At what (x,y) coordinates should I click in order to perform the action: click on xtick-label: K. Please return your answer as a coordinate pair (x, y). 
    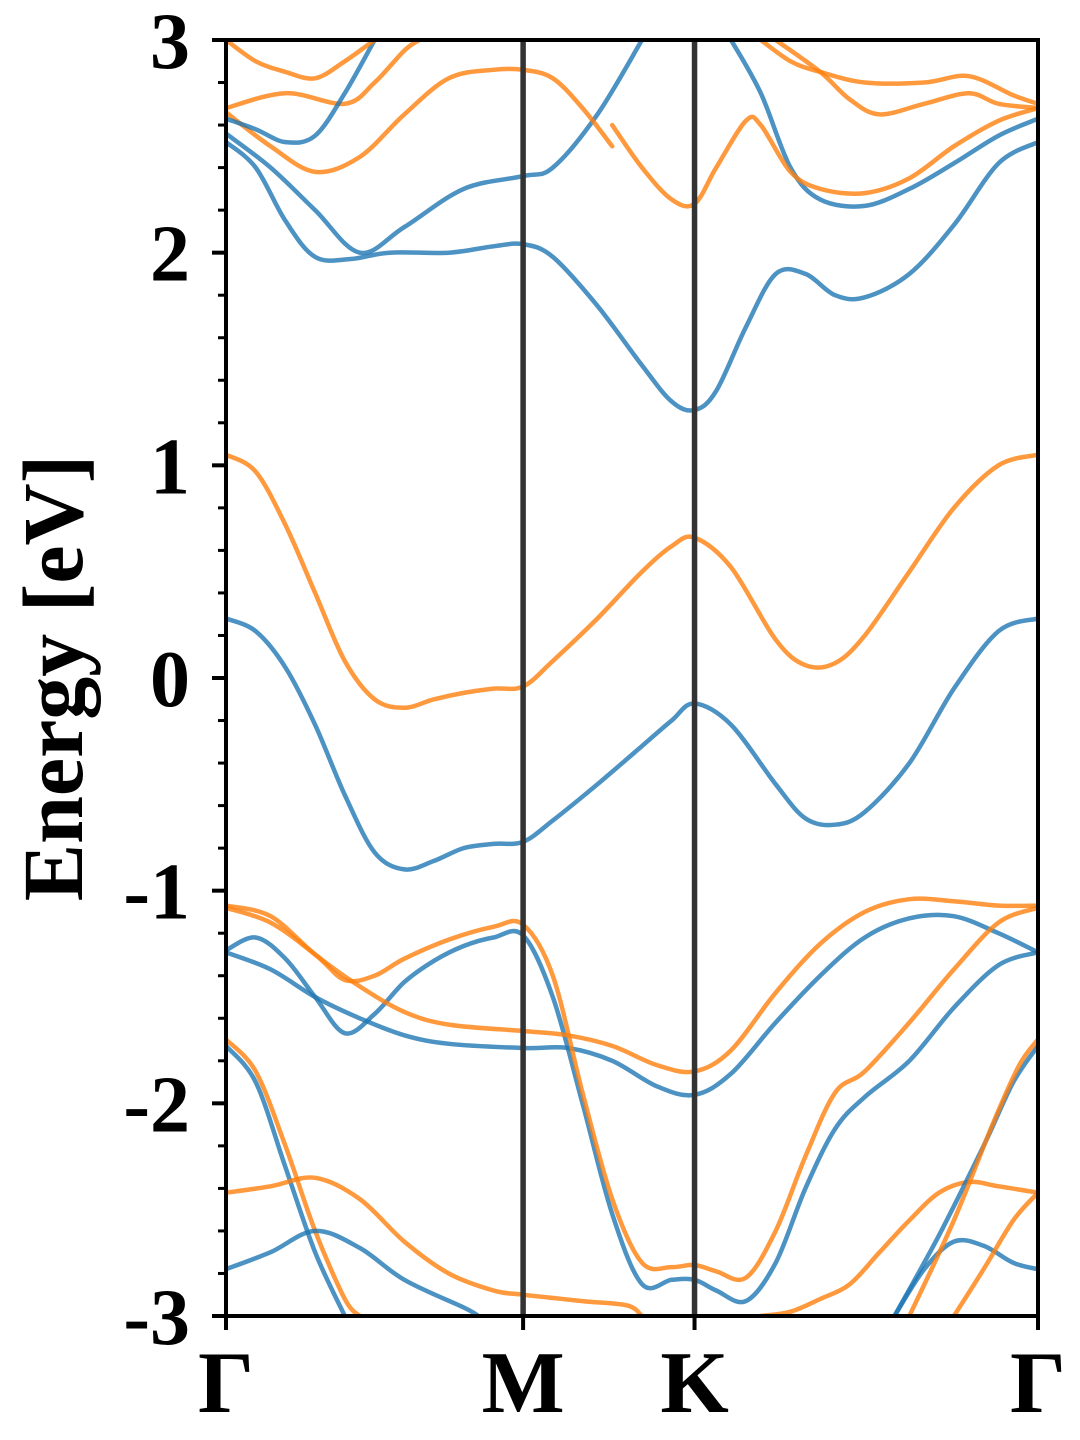
    Looking at the image, I should click on (694, 1383).